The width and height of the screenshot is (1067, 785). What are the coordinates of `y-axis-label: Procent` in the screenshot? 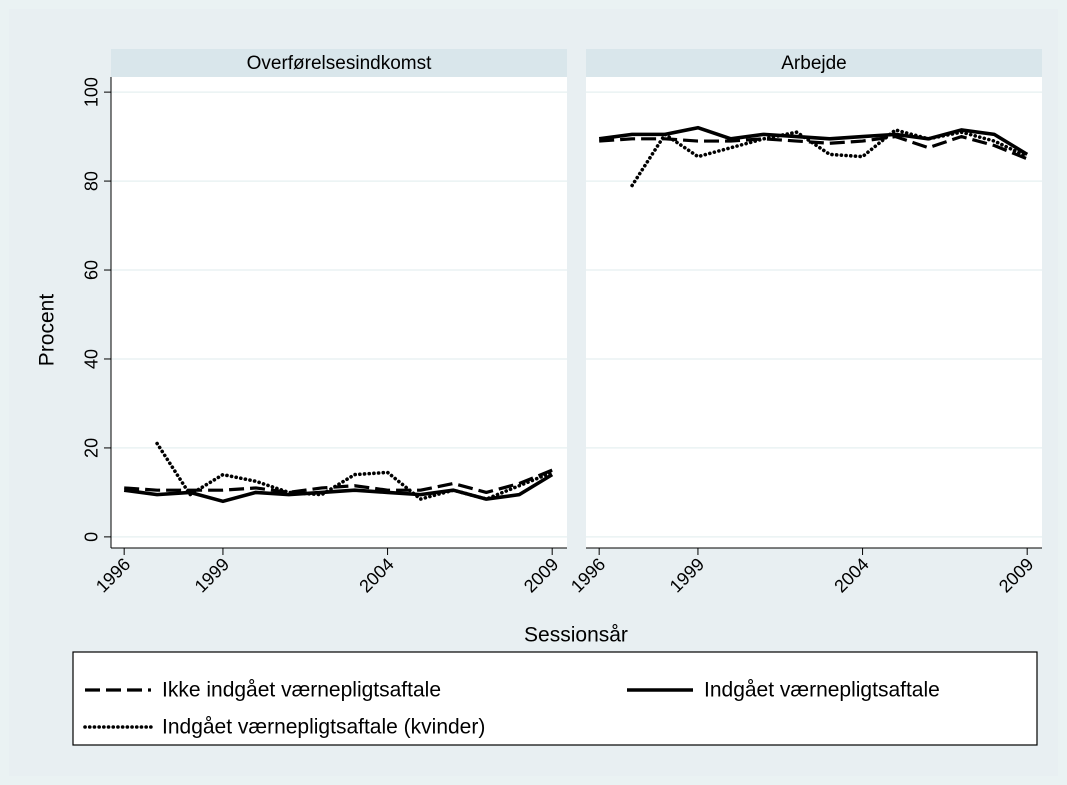 It's located at (47, 330).